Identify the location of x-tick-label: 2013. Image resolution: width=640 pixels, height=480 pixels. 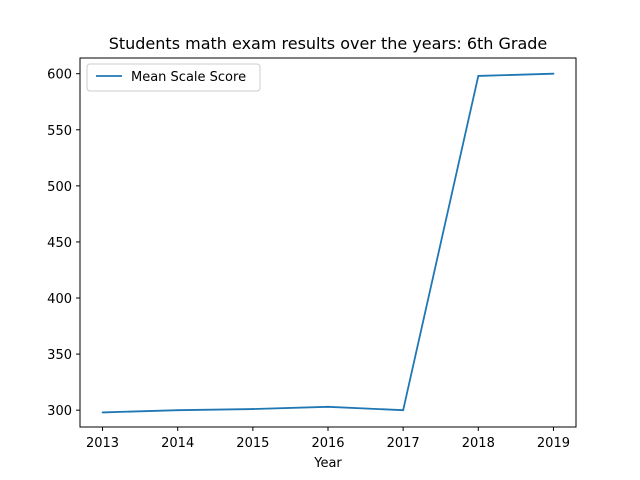
(102, 443).